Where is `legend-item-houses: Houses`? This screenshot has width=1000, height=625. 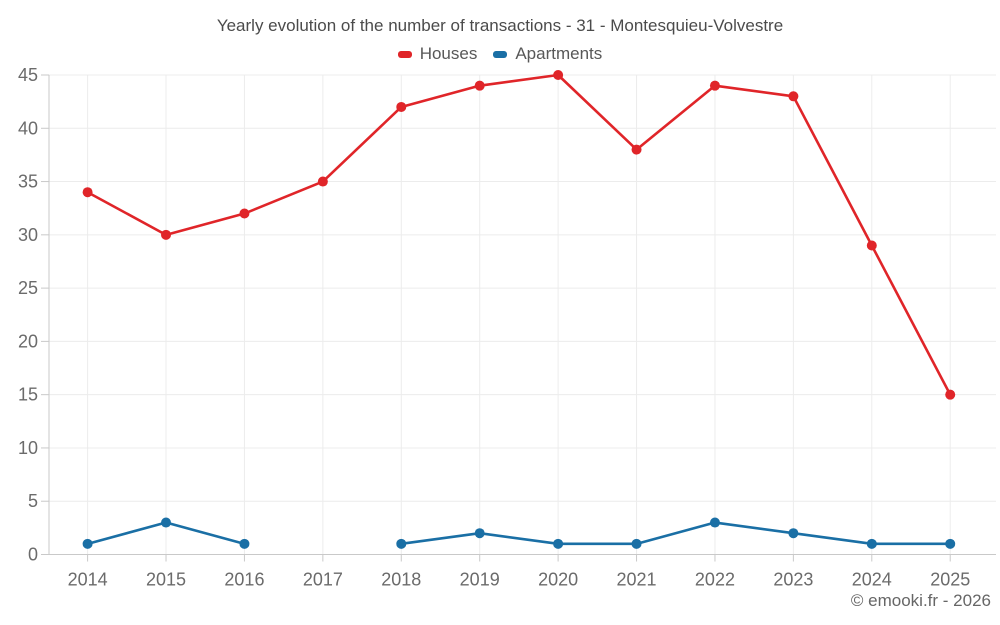 legend-item-houses: Houses is located at coordinates (437, 54).